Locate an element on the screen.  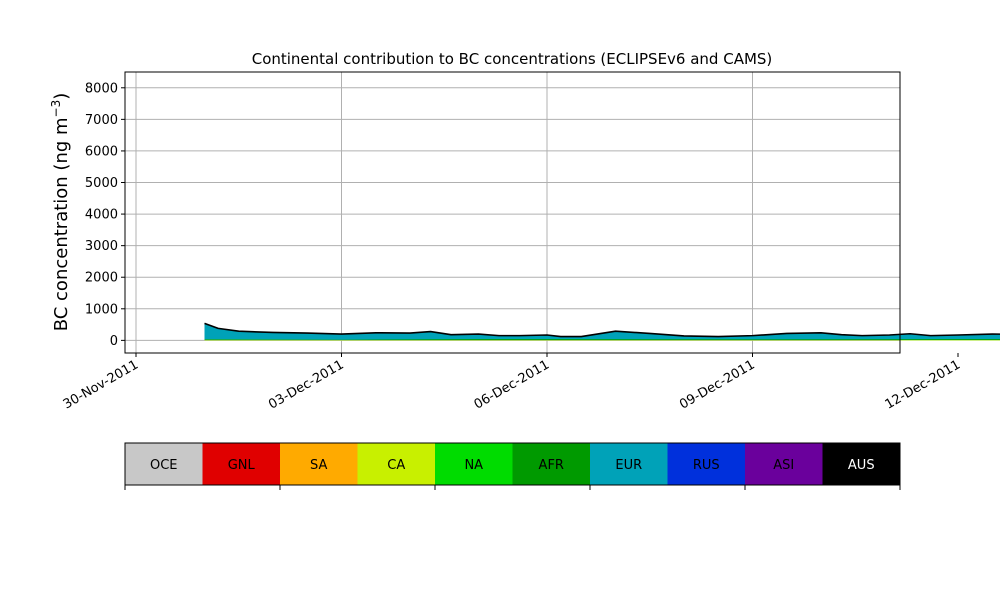
y-axis-label: BC concentration (ng m−3) is located at coordinates (60, 212).